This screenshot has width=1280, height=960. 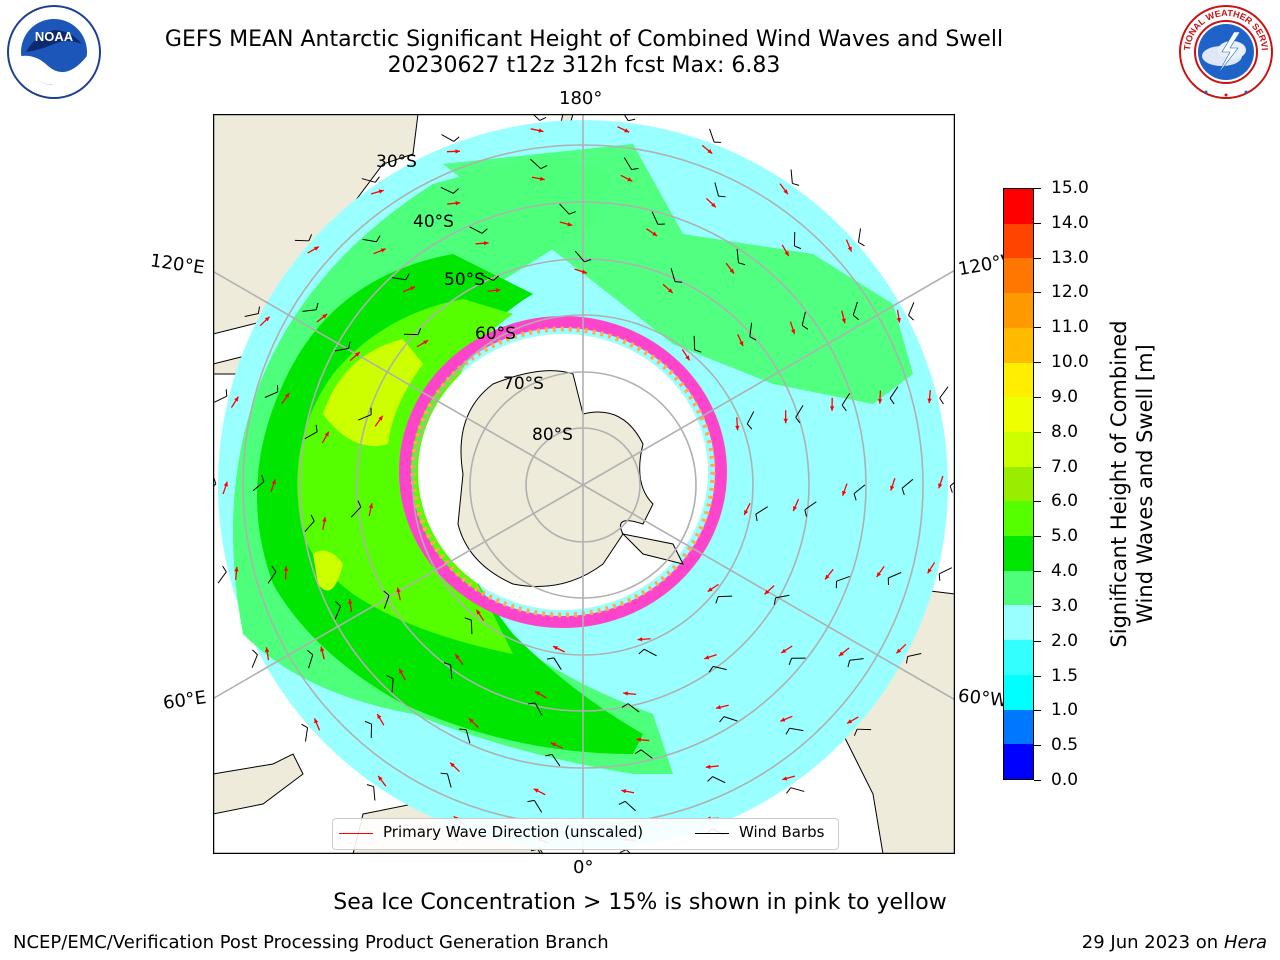 I want to click on colorbar-tick-label: 9.0, so click(x=1065, y=396).